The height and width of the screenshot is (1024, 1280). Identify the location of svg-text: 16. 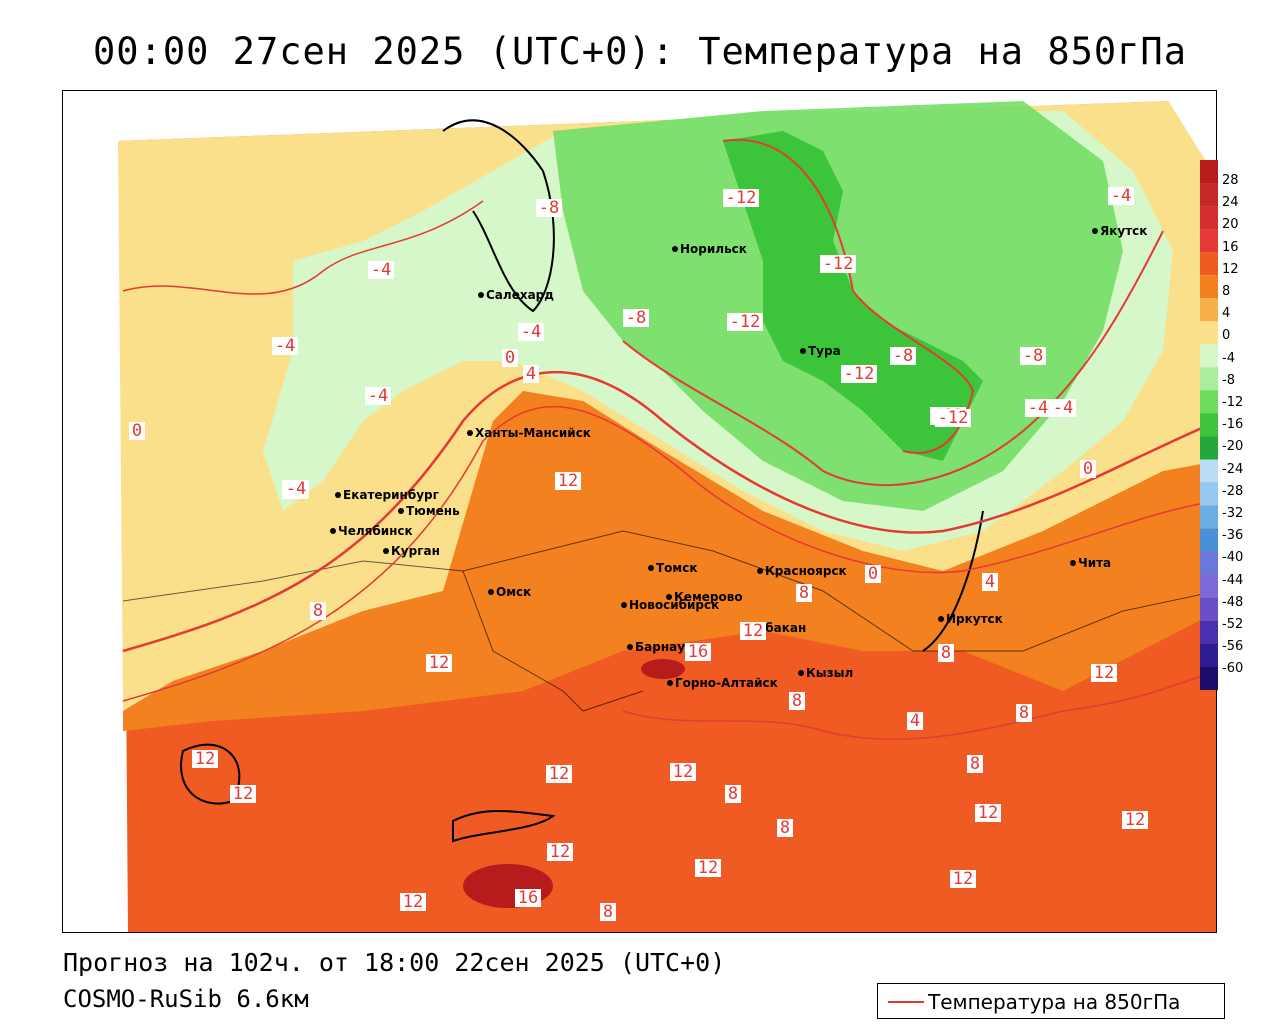
(528, 898).